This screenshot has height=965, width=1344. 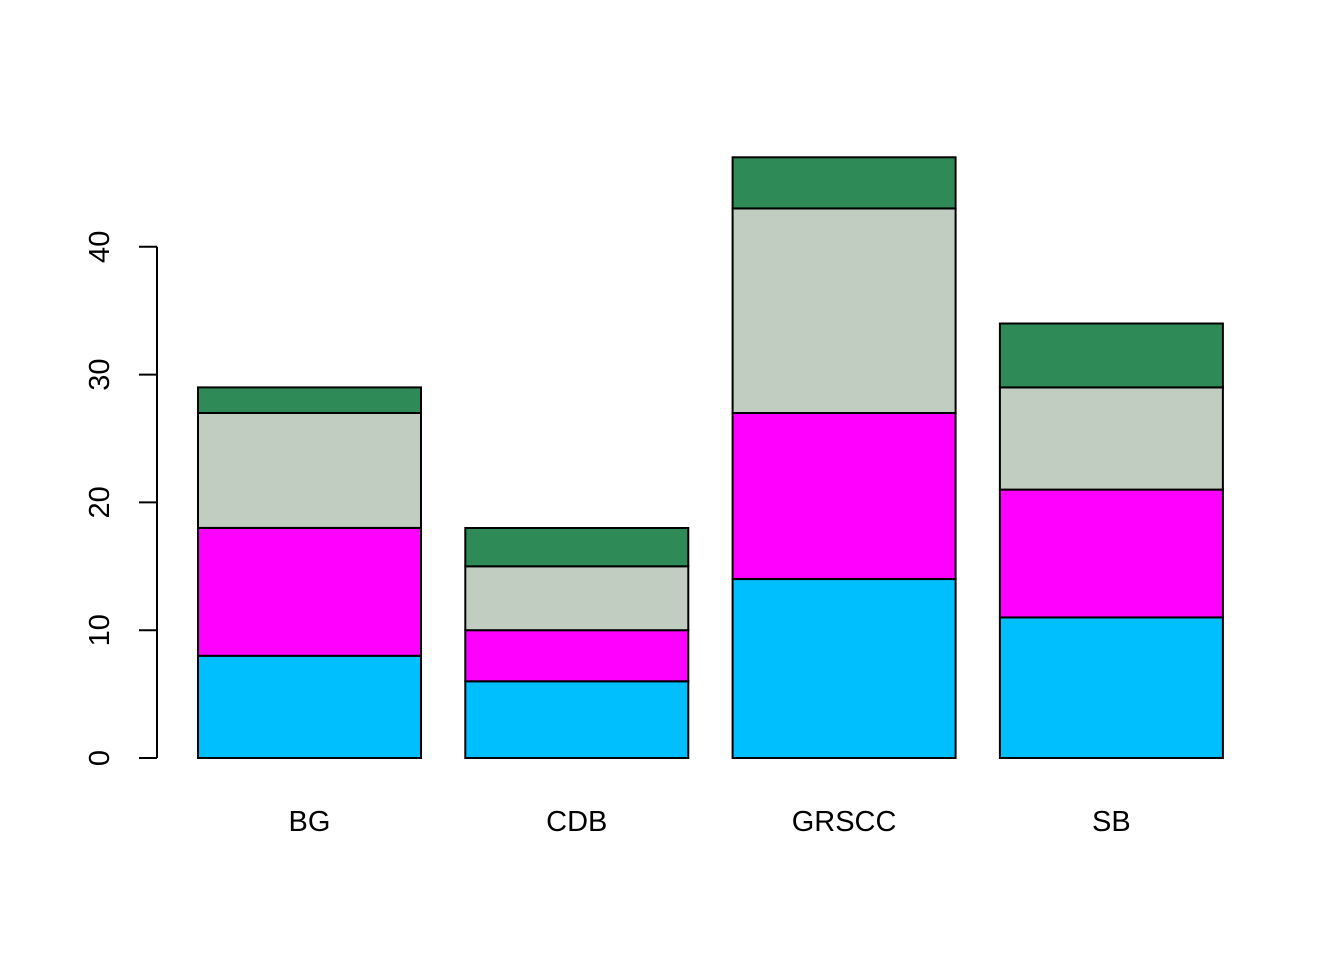 What do you see at coordinates (100, 247) in the screenshot?
I see `y-tick-label-40: 40` at bounding box center [100, 247].